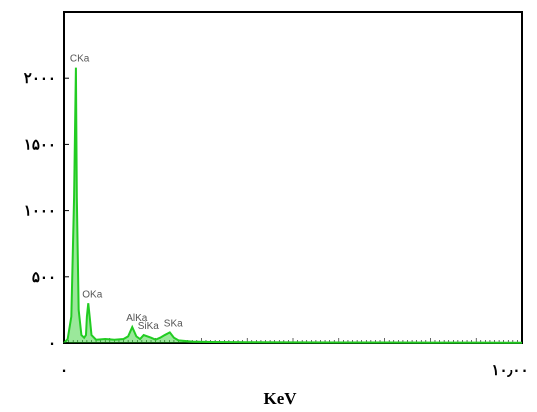 This screenshot has width=537, height=412. I want to click on y-tick-label: ۱۵۰۰, so click(40, 144).